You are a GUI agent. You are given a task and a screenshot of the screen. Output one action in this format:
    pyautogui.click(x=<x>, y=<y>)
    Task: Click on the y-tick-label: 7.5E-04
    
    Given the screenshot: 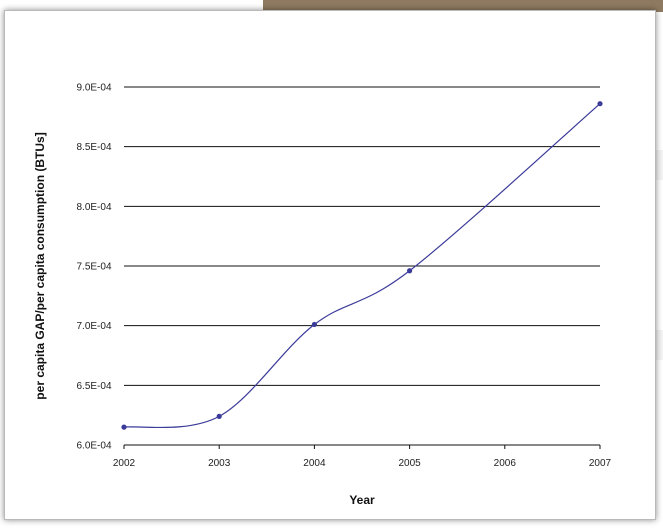 What is the action you would take?
    pyautogui.click(x=93, y=267)
    